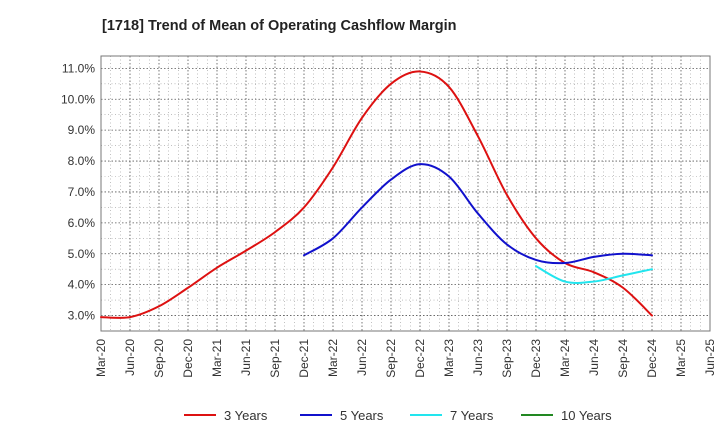 The width and height of the screenshot is (720, 440). Describe the element at coordinates (78, 99) in the screenshot. I see `y-tick-label: 10.0%` at that location.